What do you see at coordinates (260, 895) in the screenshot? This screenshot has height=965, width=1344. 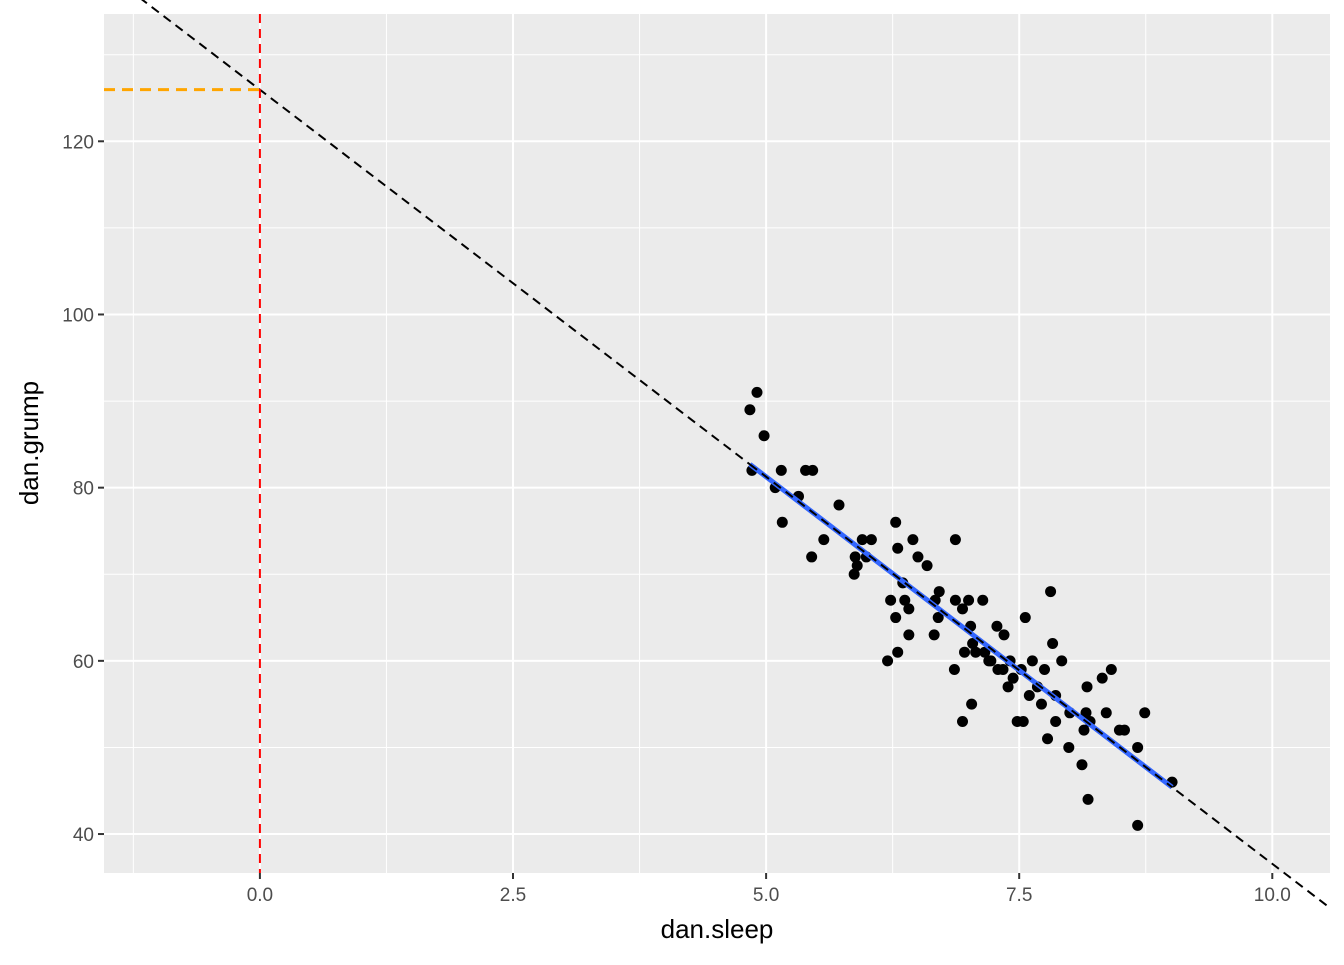 I see `x-tick-label: 0.0` at bounding box center [260, 895].